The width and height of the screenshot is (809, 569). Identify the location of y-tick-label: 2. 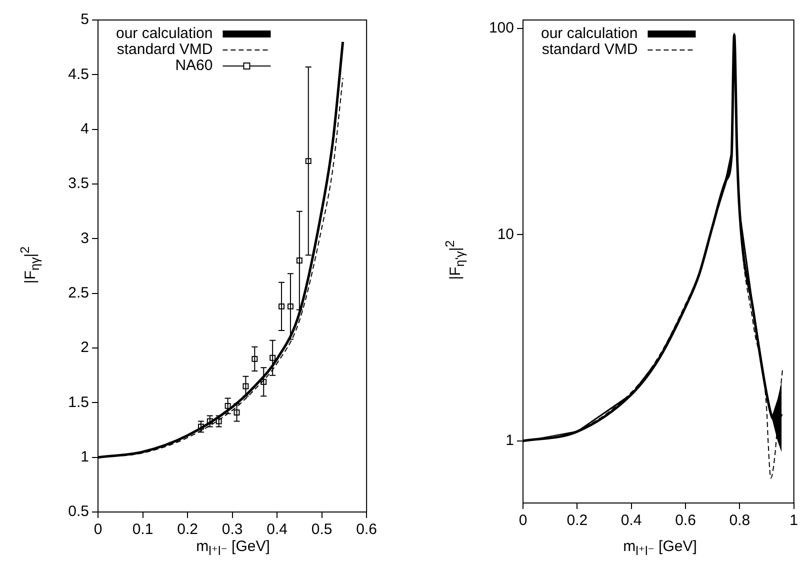
(84, 347).